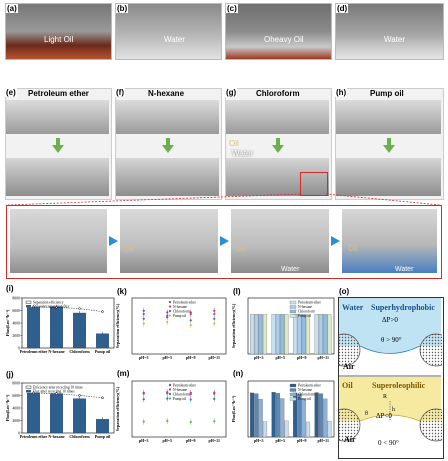 The width and height of the screenshot is (448, 461). What do you see at coordinates (391, 340) in the screenshot?
I see `o-theta-top: θ > 90°` at bounding box center [391, 340].